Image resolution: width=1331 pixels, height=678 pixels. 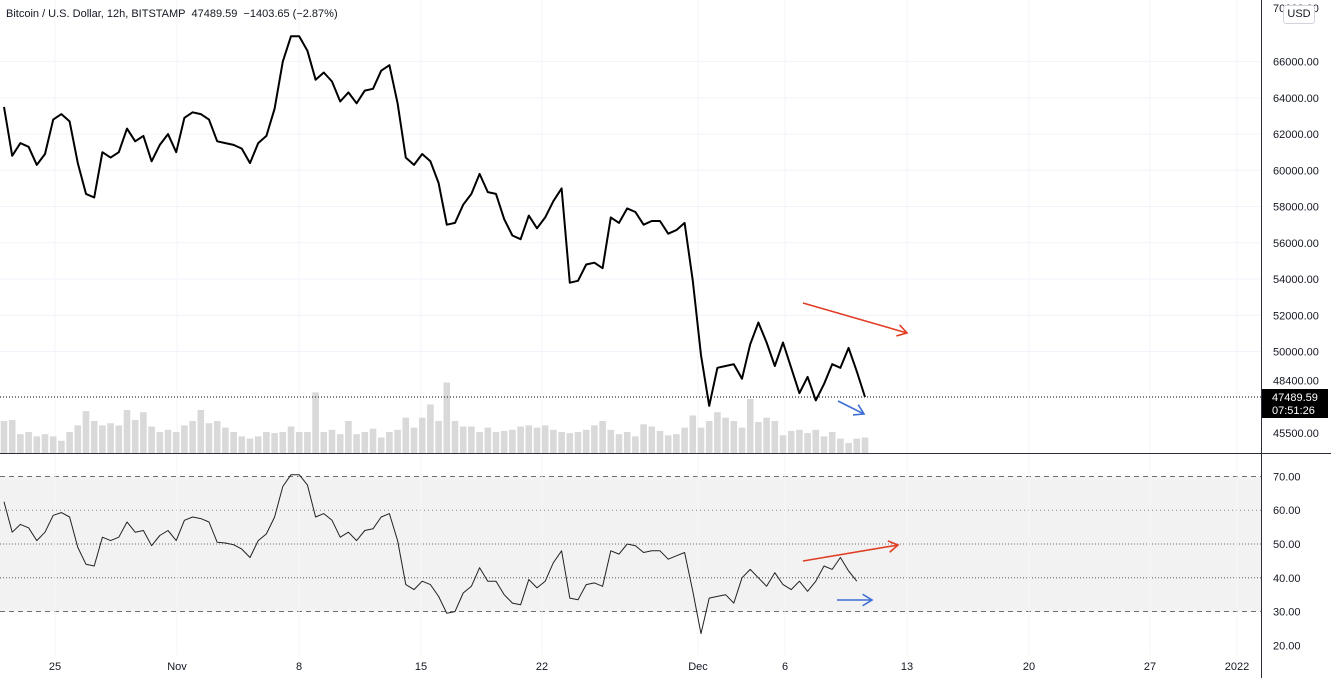 What do you see at coordinates (1296, 171) in the screenshot?
I see `price-tick-label: 60000.00` at bounding box center [1296, 171].